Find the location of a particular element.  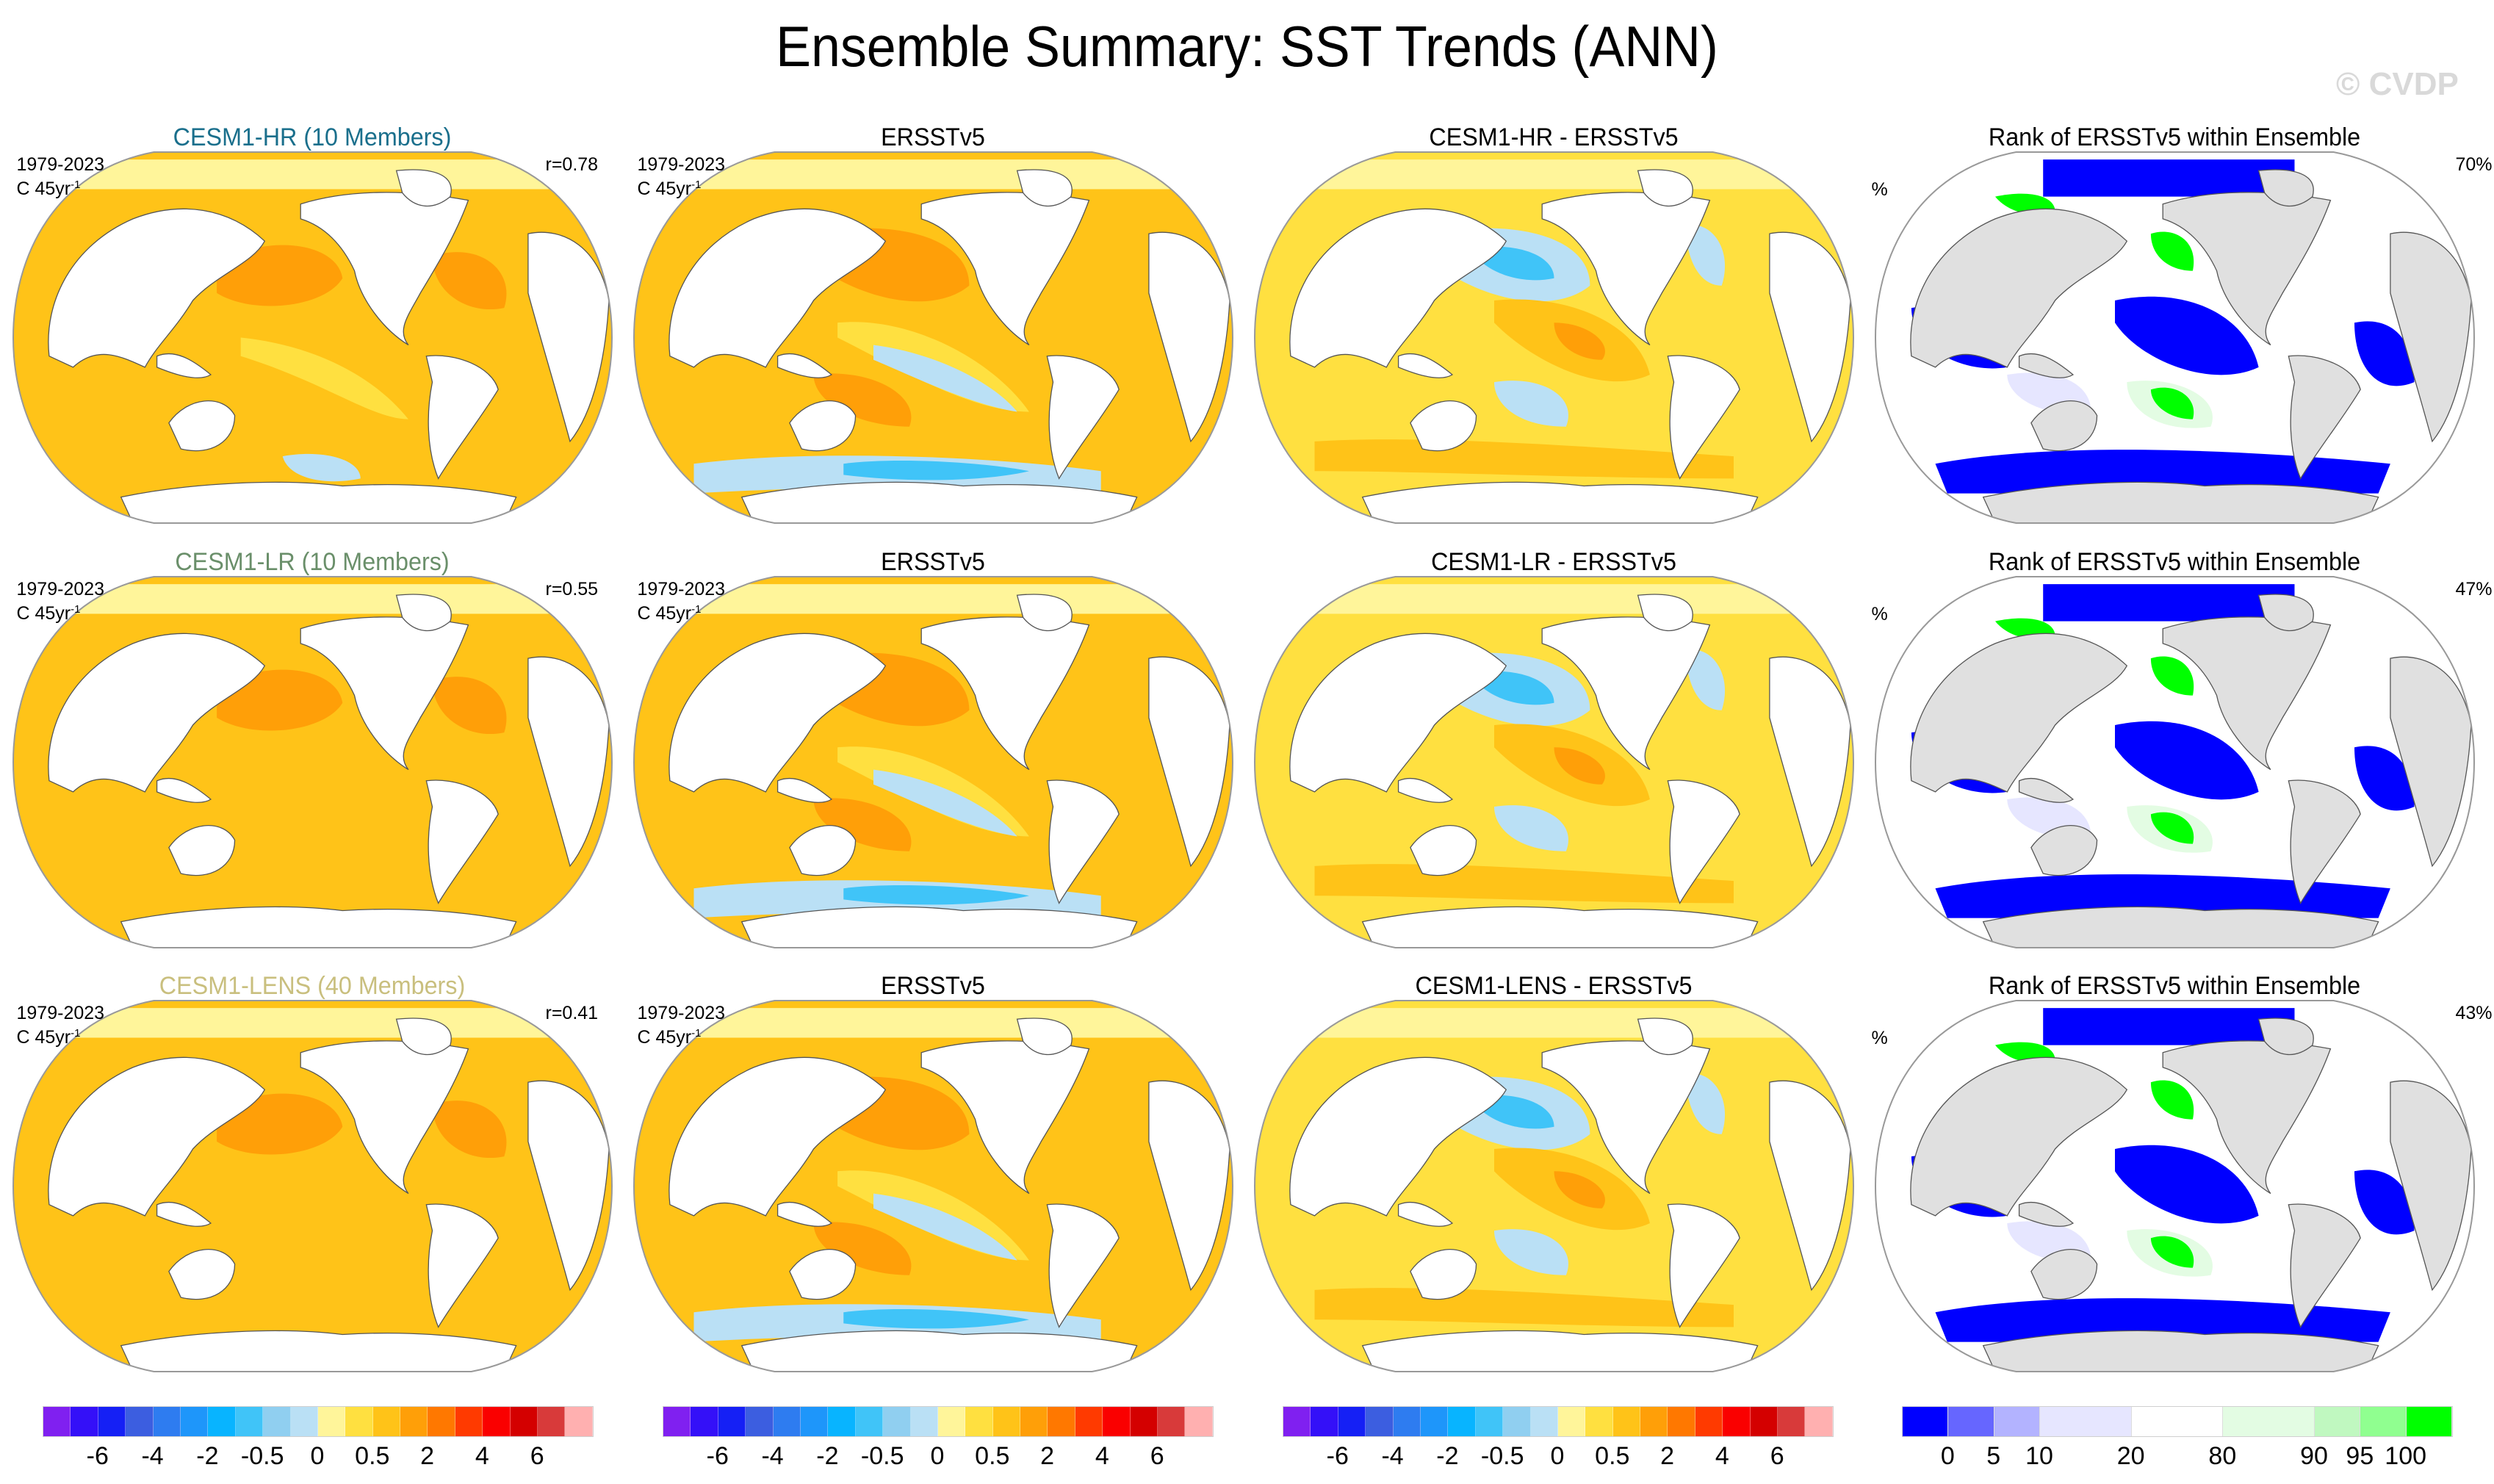

colorbar-tick-label: 0.5 is located at coordinates (993, 1456).